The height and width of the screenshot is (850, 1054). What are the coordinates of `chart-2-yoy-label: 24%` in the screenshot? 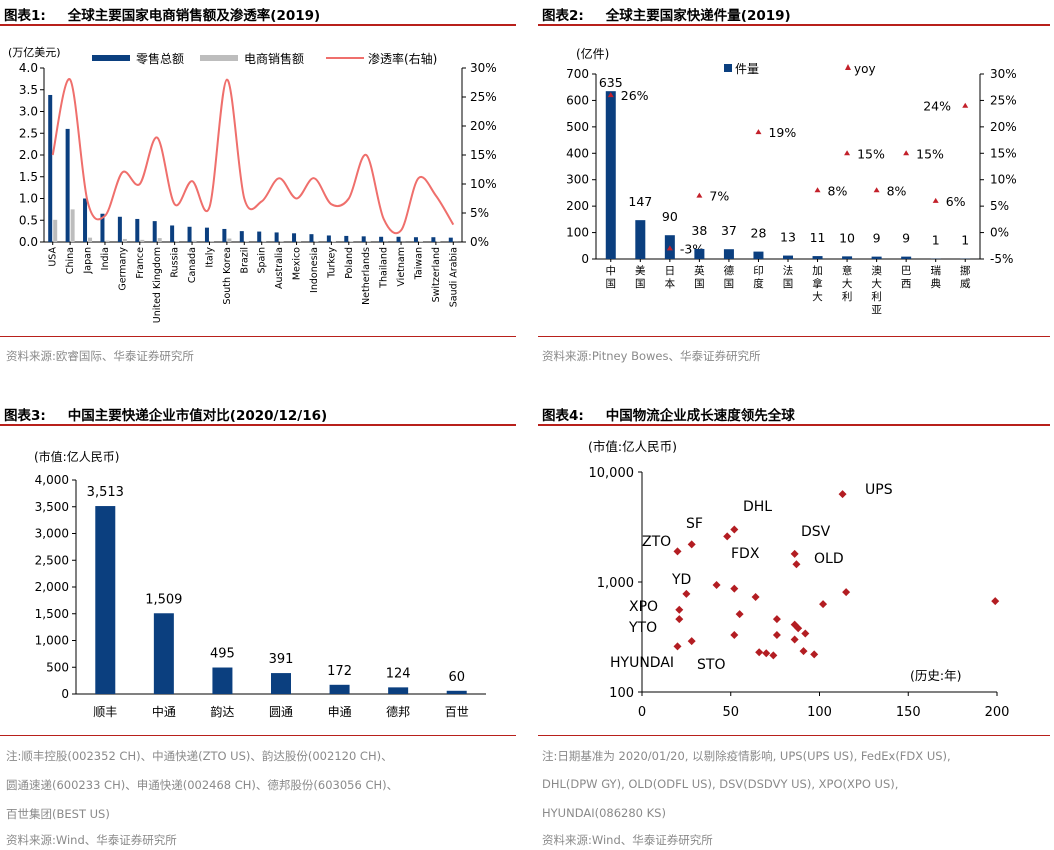 It's located at (937, 106).